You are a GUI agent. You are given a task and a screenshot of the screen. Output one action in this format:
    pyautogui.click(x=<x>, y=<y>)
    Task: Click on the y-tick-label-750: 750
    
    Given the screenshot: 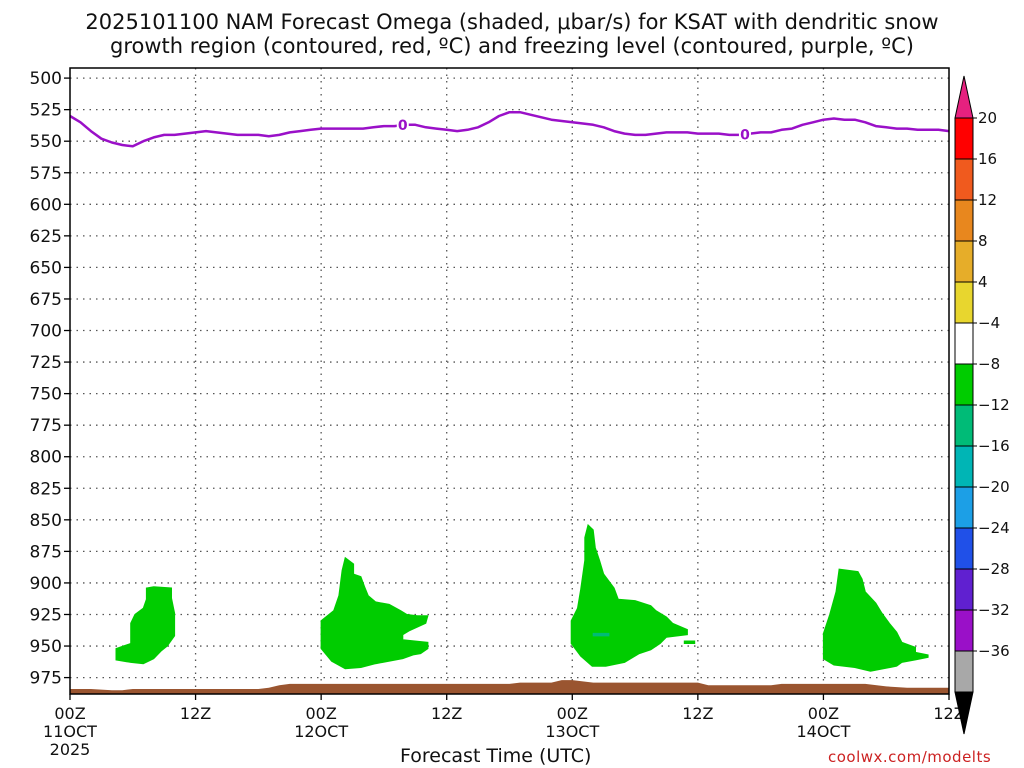 What is the action you would take?
    pyautogui.click(x=46, y=395)
    